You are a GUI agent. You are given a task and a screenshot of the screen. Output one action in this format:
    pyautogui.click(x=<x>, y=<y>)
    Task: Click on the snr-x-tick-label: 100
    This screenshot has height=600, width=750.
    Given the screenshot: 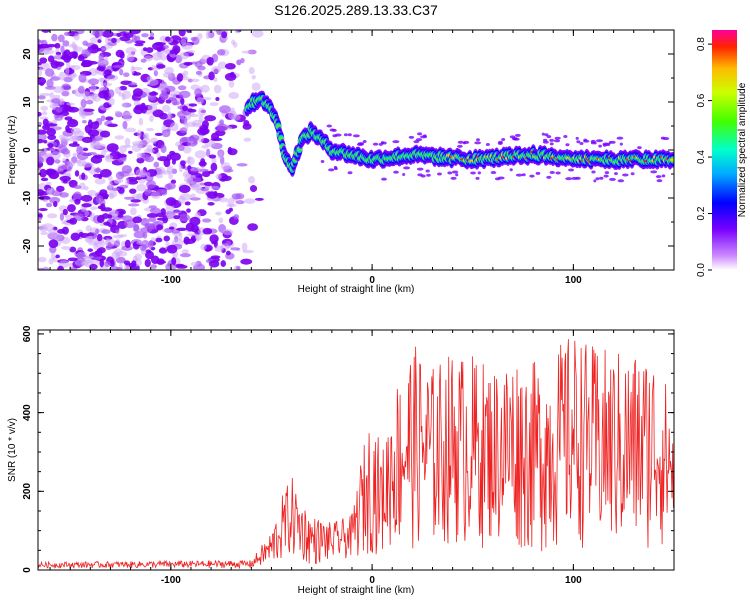 What is the action you would take?
    pyautogui.click(x=573, y=580)
    